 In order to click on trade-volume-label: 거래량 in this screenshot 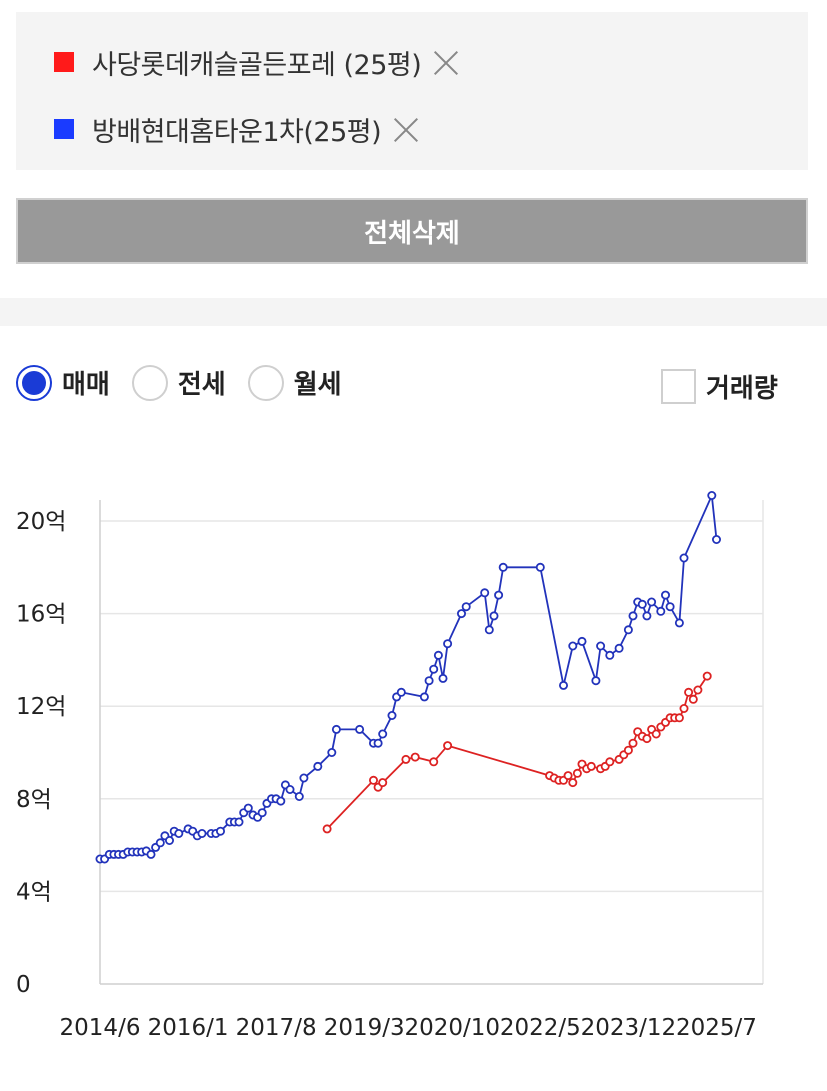, I will do `click(742, 389)`.